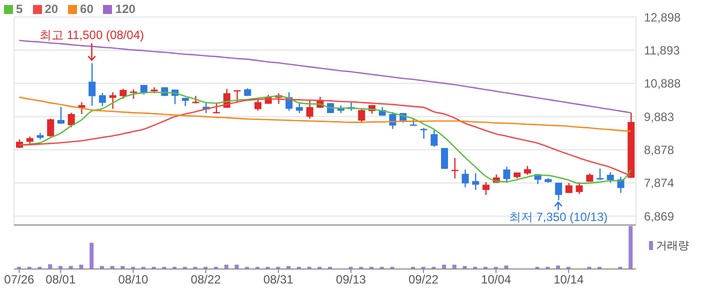 The width and height of the screenshot is (701, 289). I want to click on y-tick-label: 11,893, so click(662, 50).